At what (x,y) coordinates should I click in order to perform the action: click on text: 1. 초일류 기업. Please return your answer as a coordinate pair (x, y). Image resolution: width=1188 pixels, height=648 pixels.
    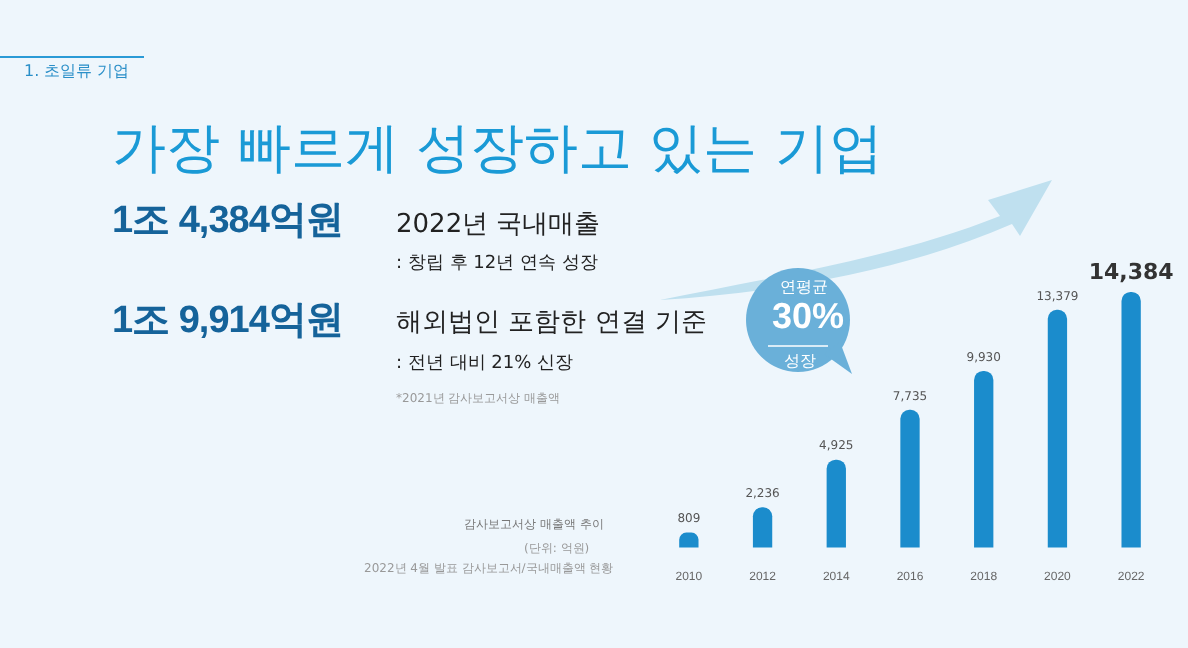
    Looking at the image, I should click on (77, 71).